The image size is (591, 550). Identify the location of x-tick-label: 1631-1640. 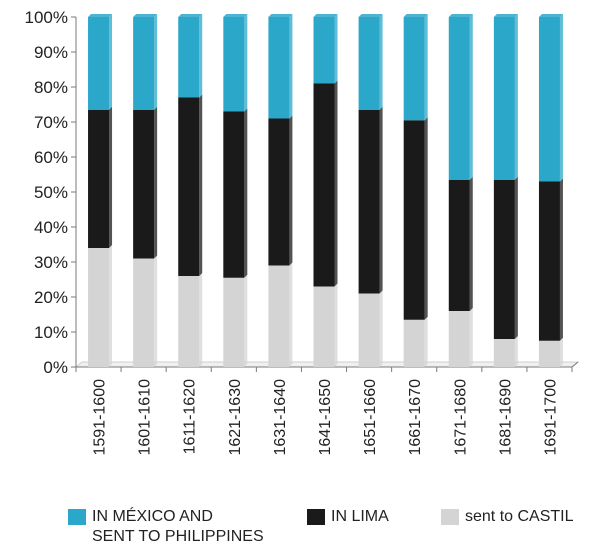
(280, 417).